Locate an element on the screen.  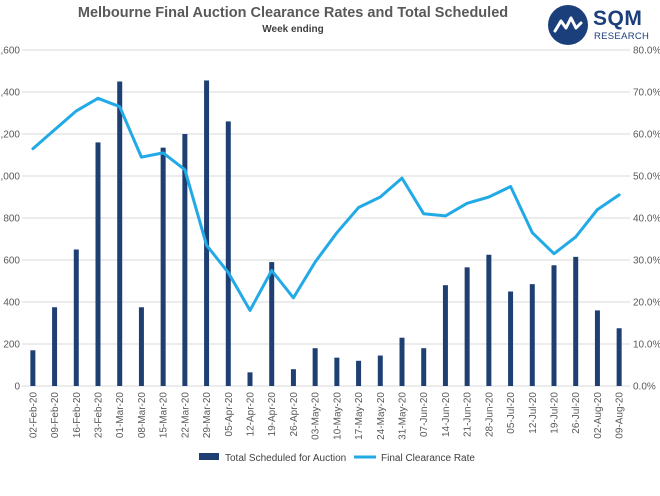
left-axis-tick-label: 1,400 is located at coordinates (10, 93).